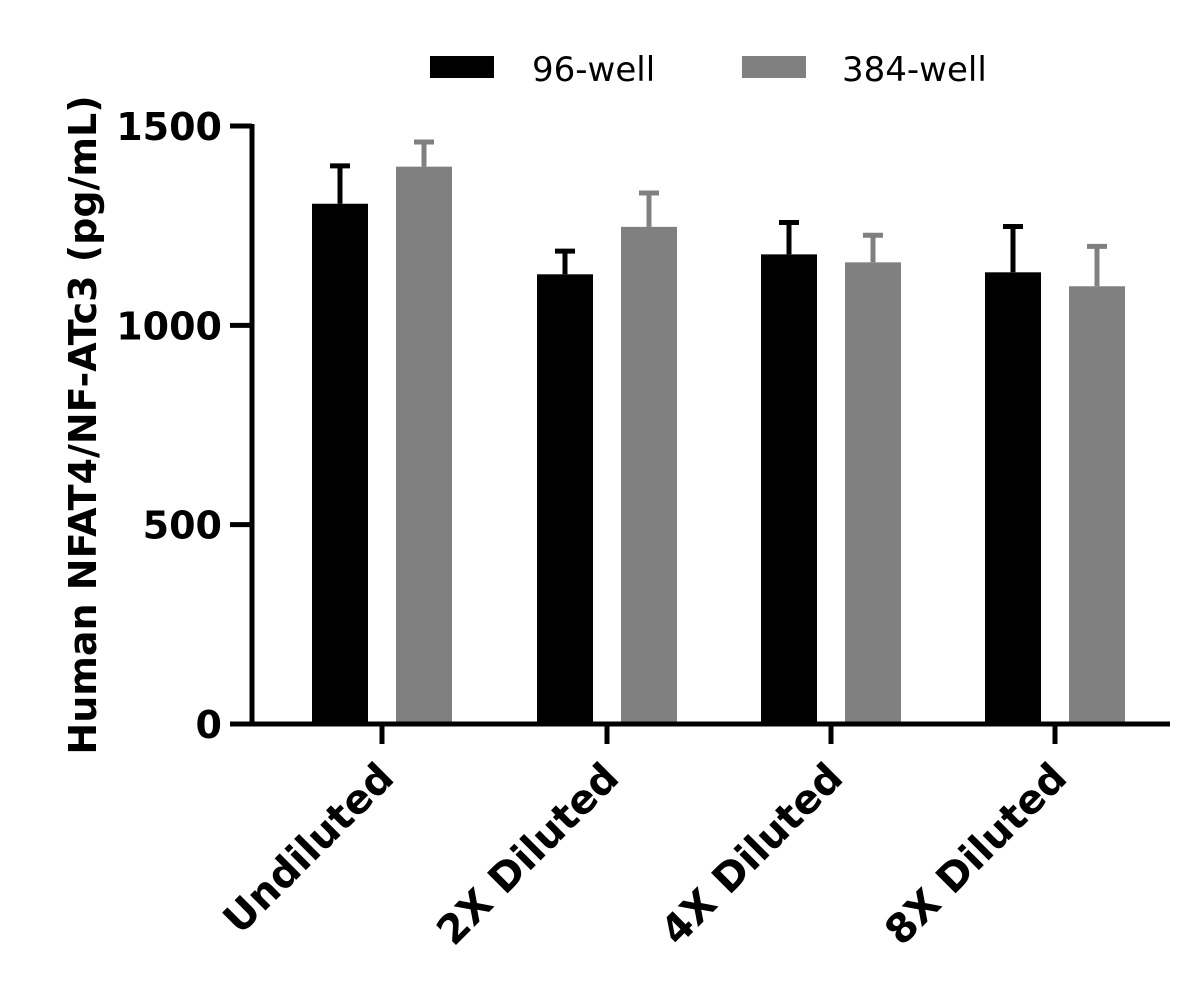 The width and height of the screenshot is (1199, 983). What do you see at coordinates (593, 70) in the screenshot?
I see `legend-label-96-well: 96-well` at bounding box center [593, 70].